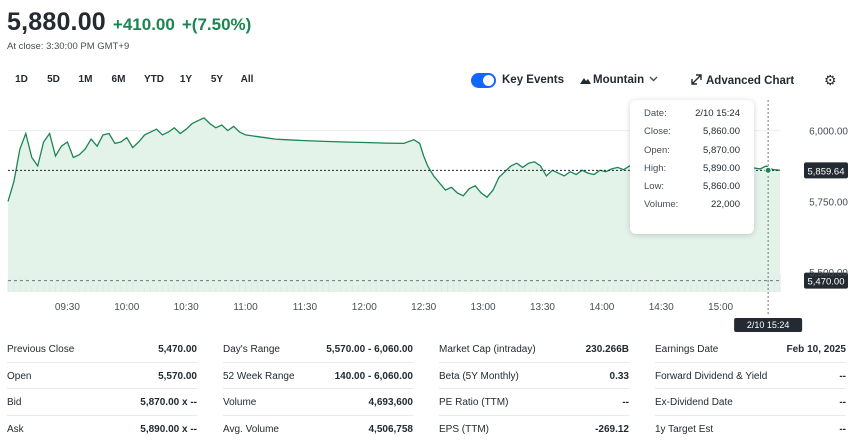 The height and width of the screenshot is (444, 860). I want to click on x-tick-label: 10:30, so click(186, 307).